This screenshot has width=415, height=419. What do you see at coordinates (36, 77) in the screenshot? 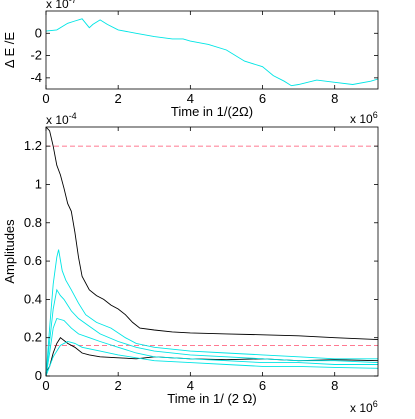
I see `top-y-tick-label: -4` at bounding box center [36, 77].